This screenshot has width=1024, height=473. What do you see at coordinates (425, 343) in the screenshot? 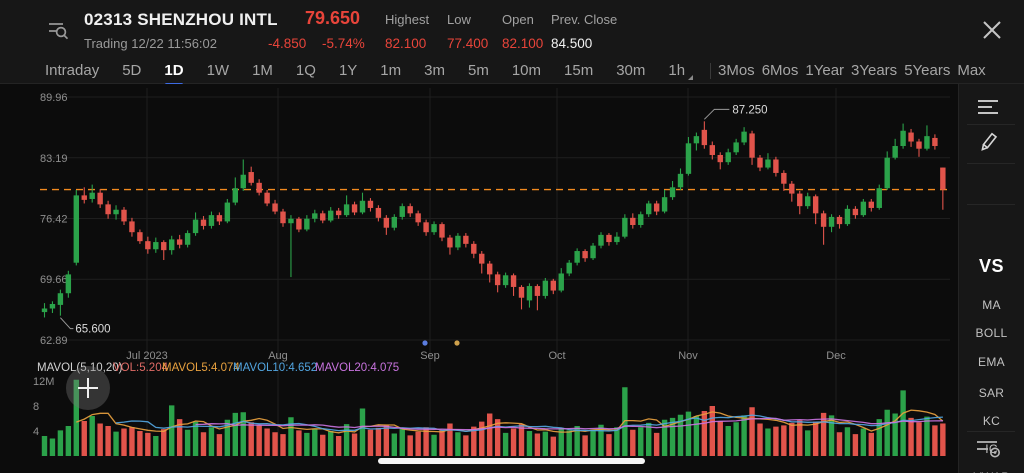
I see `event-dot-blue` at bounding box center [425, 343].